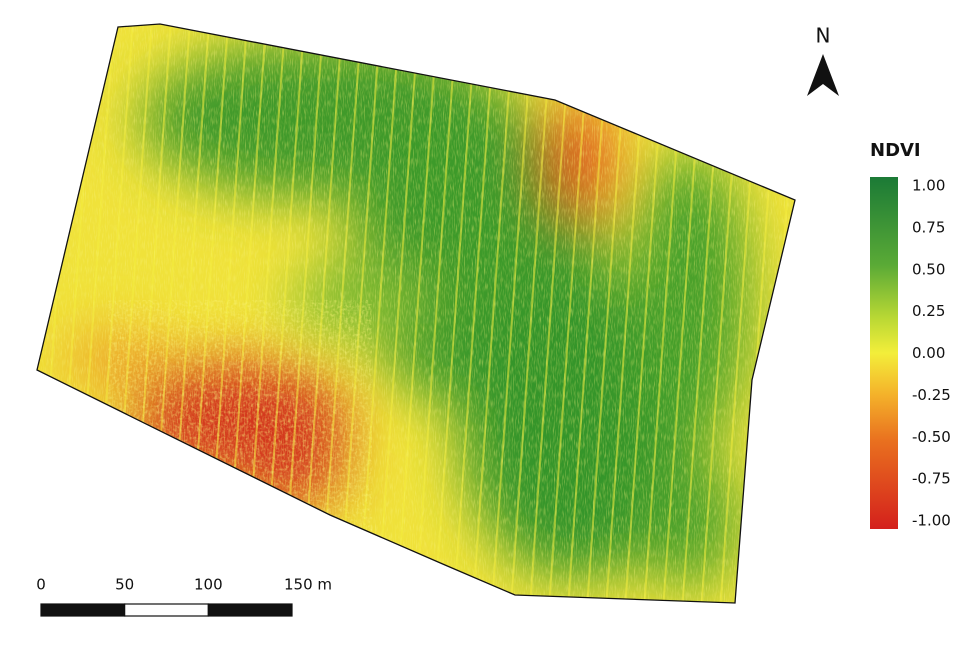 The height and width of the screenshot is (653, 973). I want to click on legend-title: NDVI, so click(895, 150).